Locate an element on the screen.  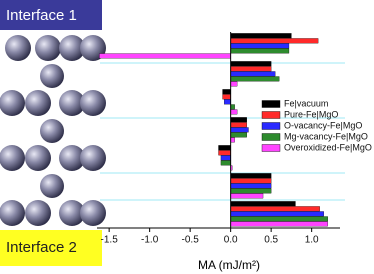
x-tick-label: -1.0 is located at coordinates (150, 240).